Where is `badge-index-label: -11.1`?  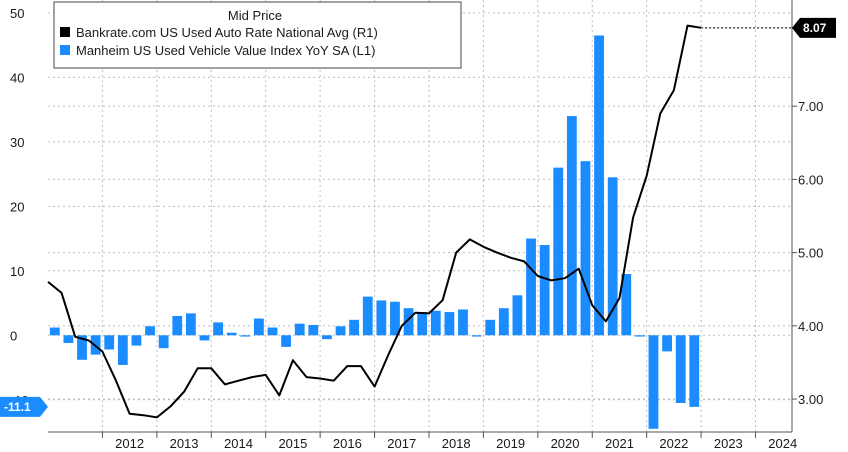
badge-index-label: -11.1 is located at coordinates (17, 407).